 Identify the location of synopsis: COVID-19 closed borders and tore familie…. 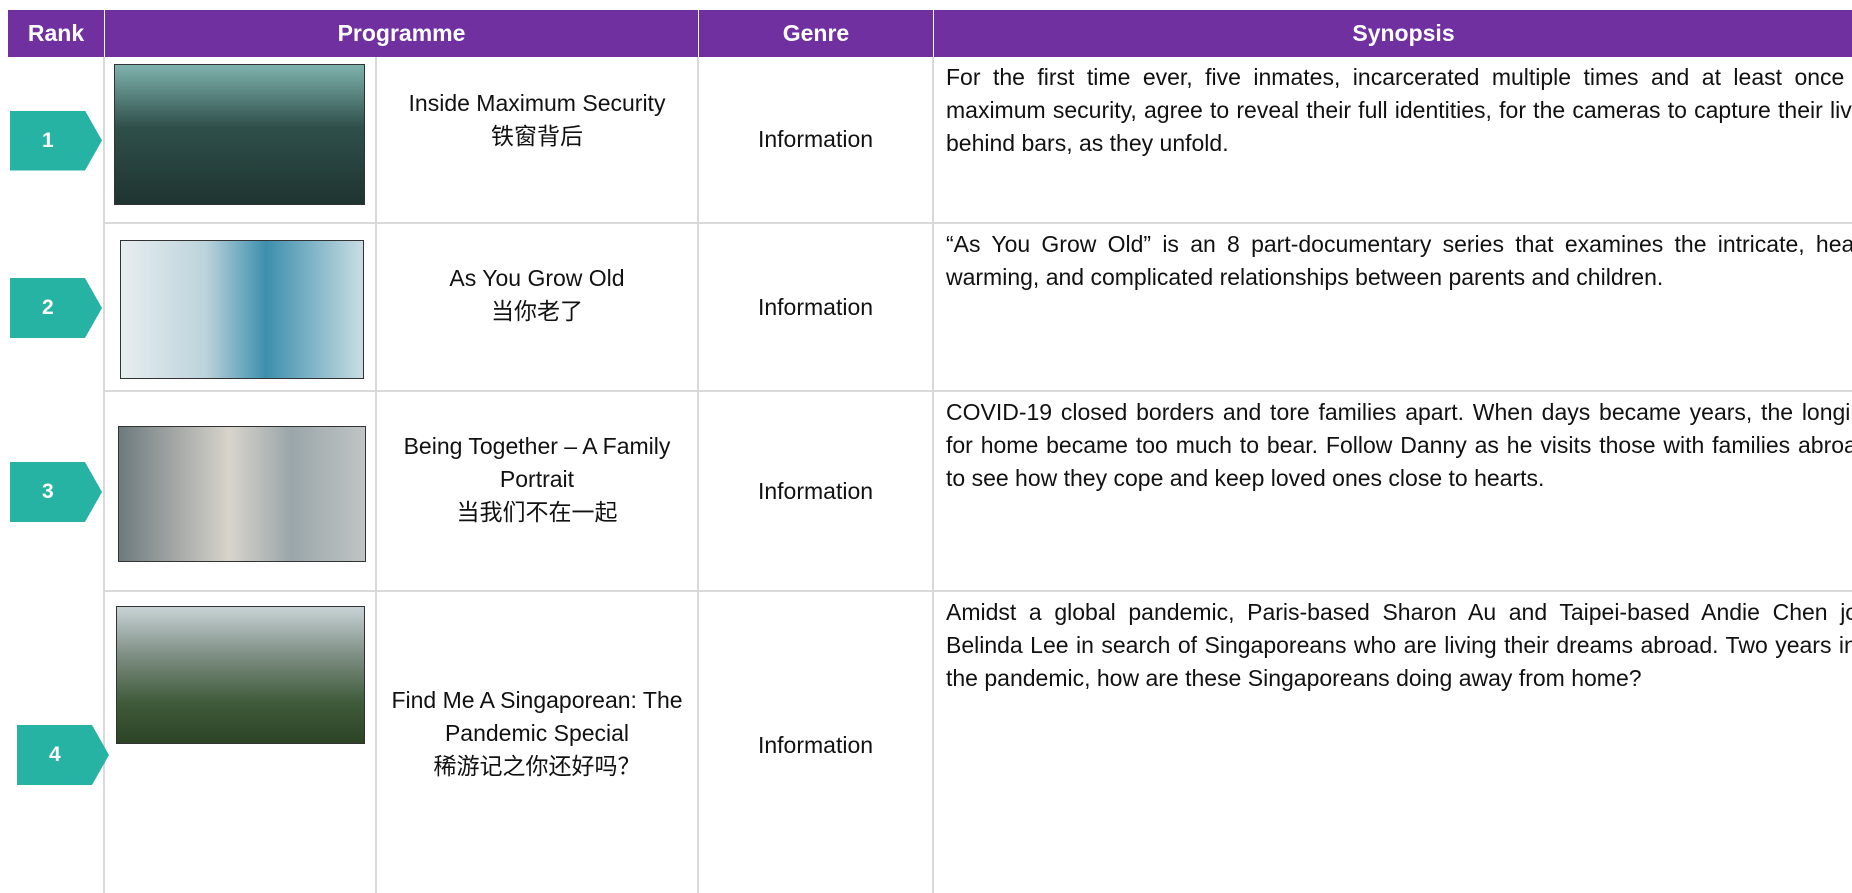
(1399, 445).